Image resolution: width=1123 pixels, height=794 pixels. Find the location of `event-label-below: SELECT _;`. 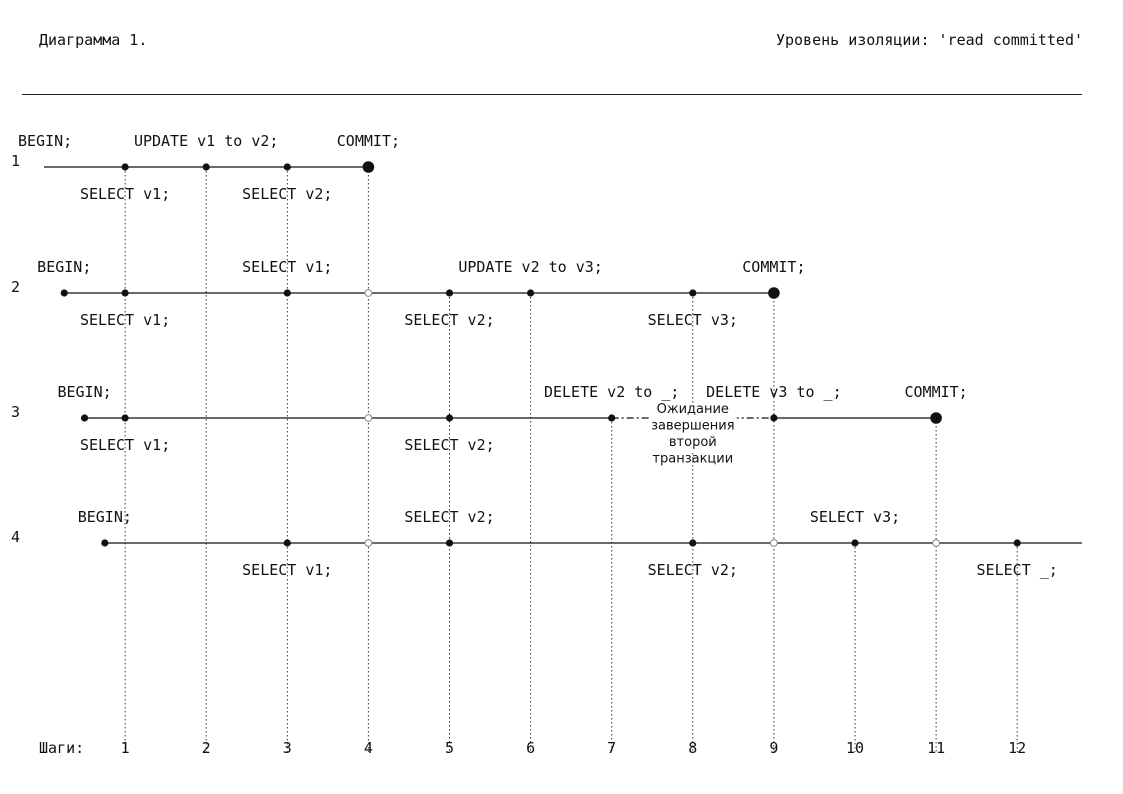

event-label-below: SELECT _; is located at coordinates (1017, 570).